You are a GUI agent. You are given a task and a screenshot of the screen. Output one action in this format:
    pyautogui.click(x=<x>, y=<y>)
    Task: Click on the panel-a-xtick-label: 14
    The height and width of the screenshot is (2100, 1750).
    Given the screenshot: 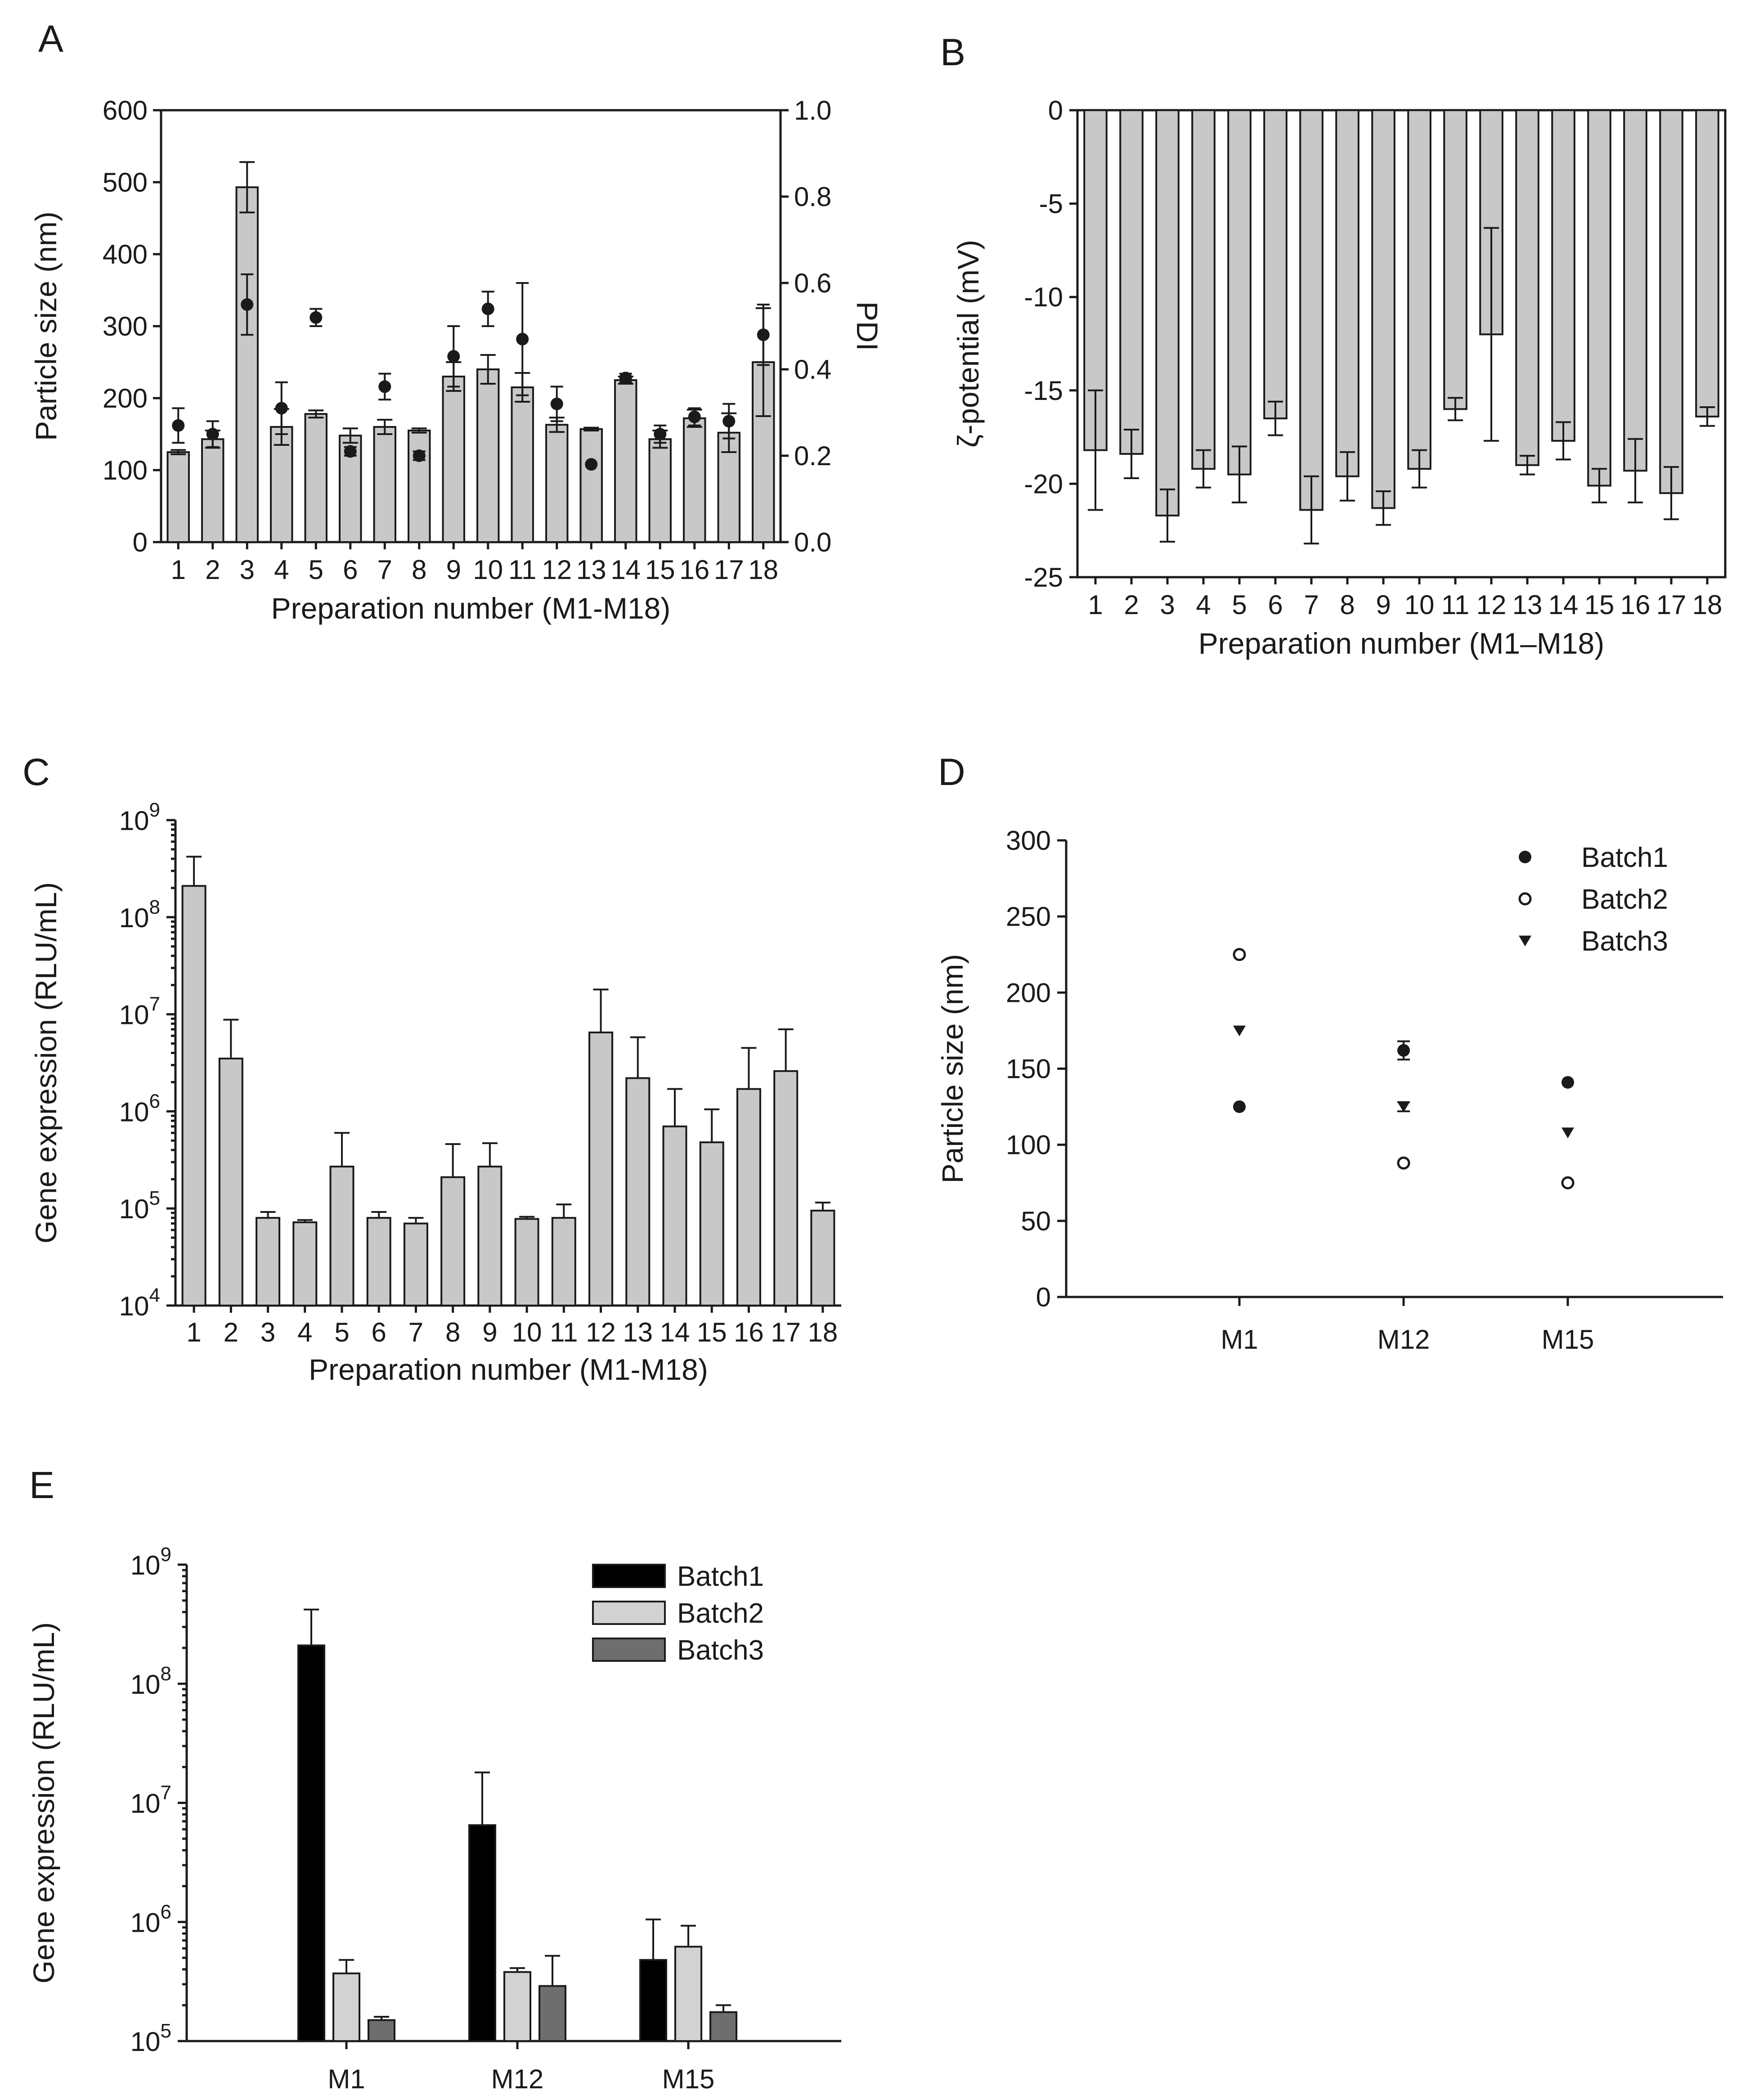 What is the action you would take?
    pyautogui.click(x=625, y=570)
    